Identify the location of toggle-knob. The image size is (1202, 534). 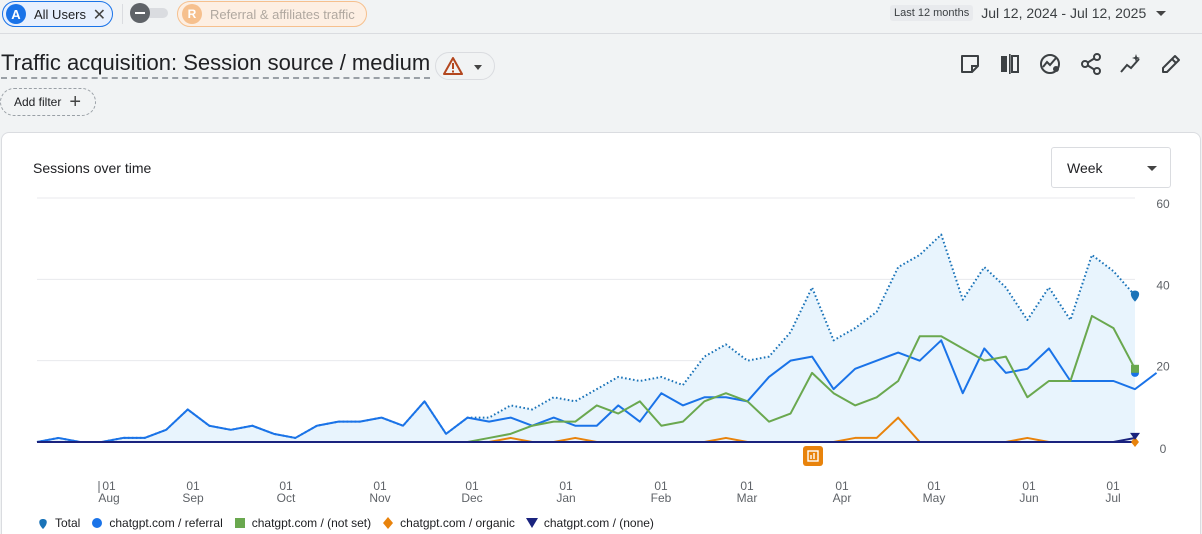
(140, 13).